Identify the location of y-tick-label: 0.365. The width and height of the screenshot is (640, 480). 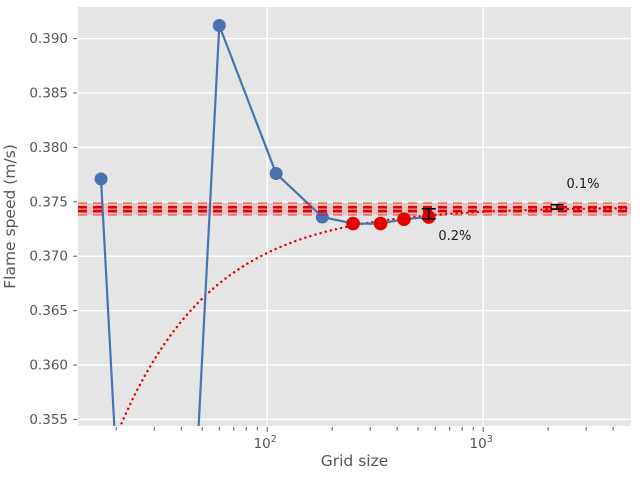
(48, 311).